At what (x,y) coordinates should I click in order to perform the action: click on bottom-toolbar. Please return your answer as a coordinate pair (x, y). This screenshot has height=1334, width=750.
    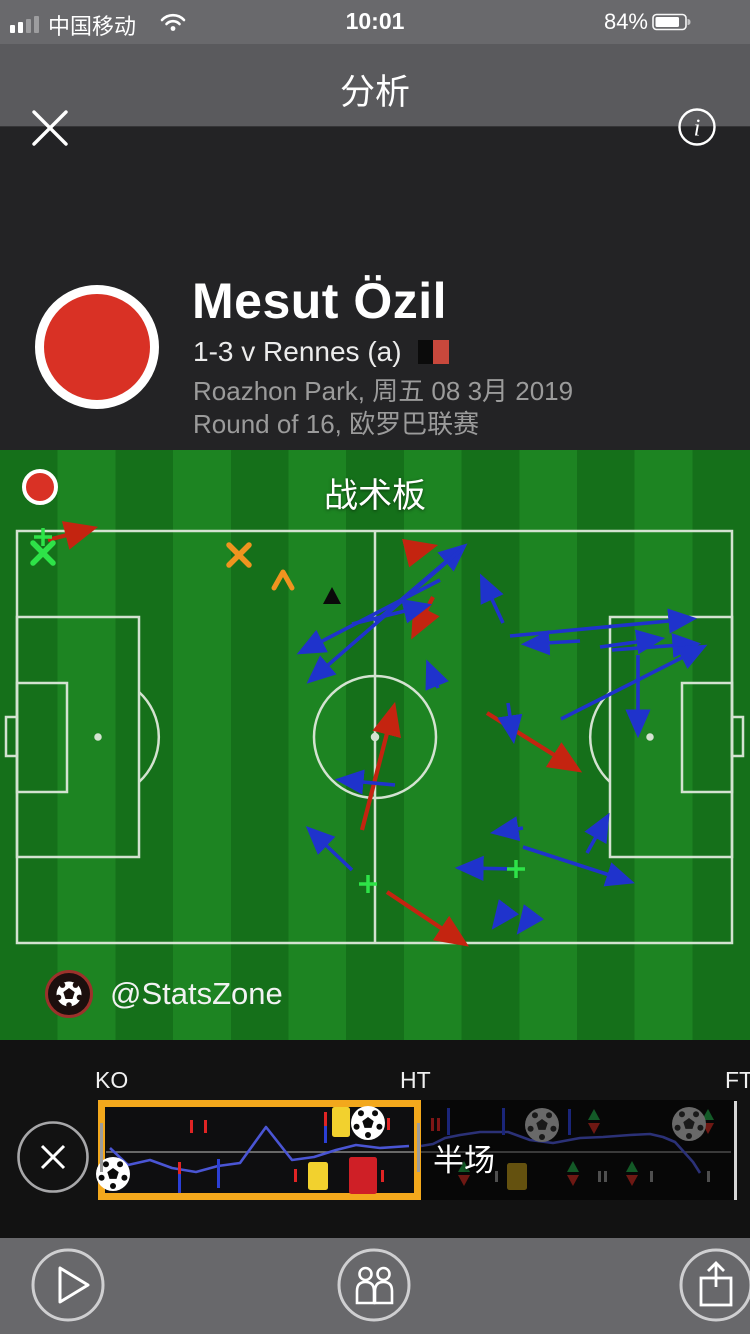
    Looking at the image, I should click on (375, 1286).